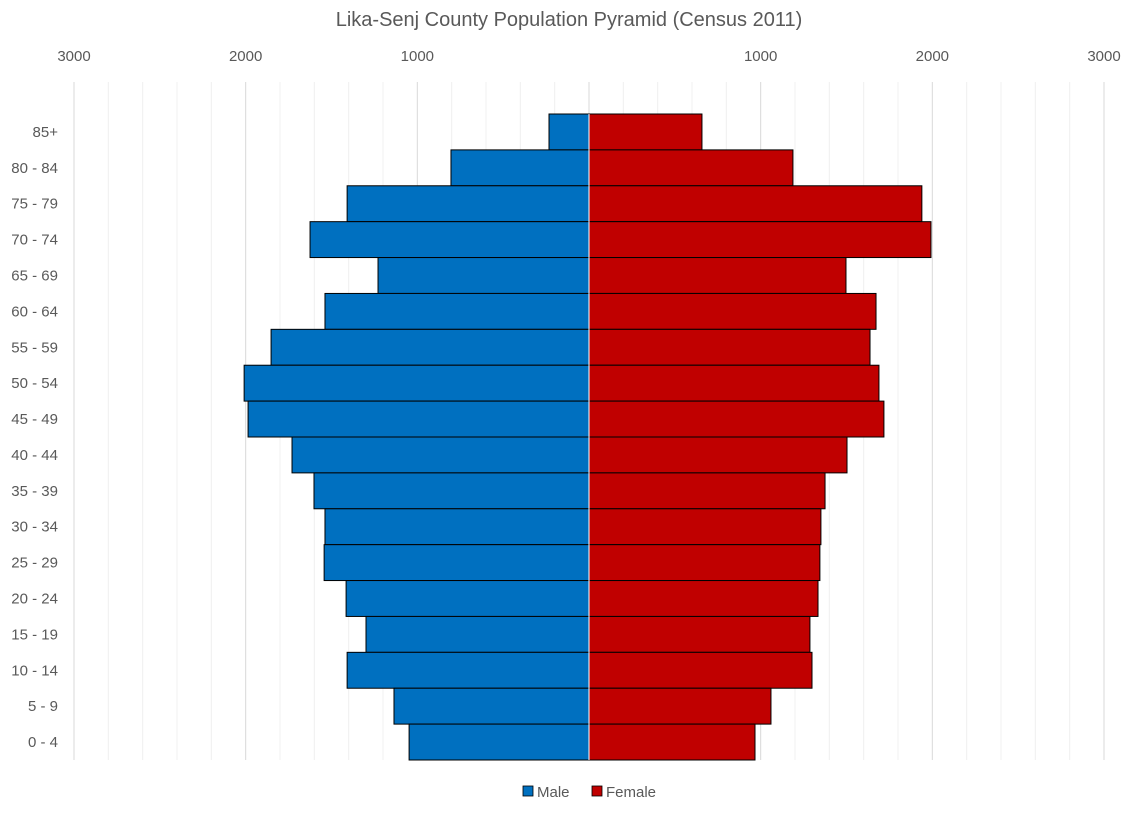  I want to click on y-tick-label: 10 - 14, so click(34, 670).